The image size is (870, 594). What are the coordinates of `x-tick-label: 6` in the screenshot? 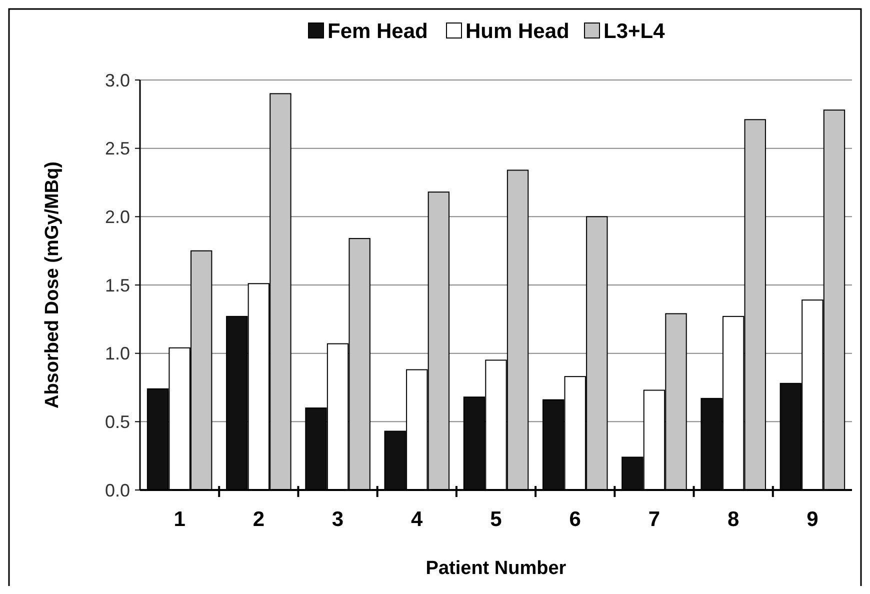 It's located at (575, 519).